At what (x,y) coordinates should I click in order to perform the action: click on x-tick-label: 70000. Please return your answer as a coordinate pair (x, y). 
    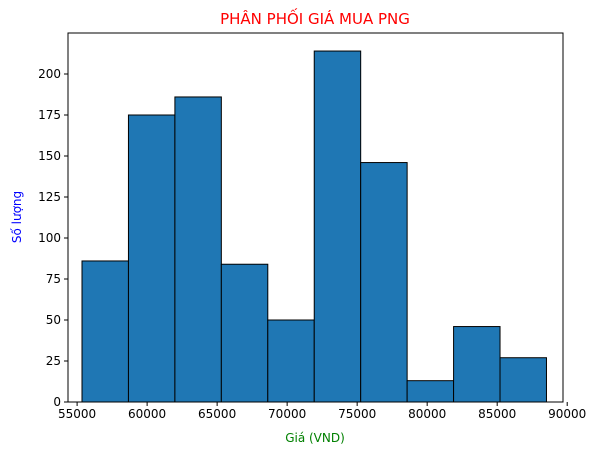
    Looking at the image, I should click on (287, 414).